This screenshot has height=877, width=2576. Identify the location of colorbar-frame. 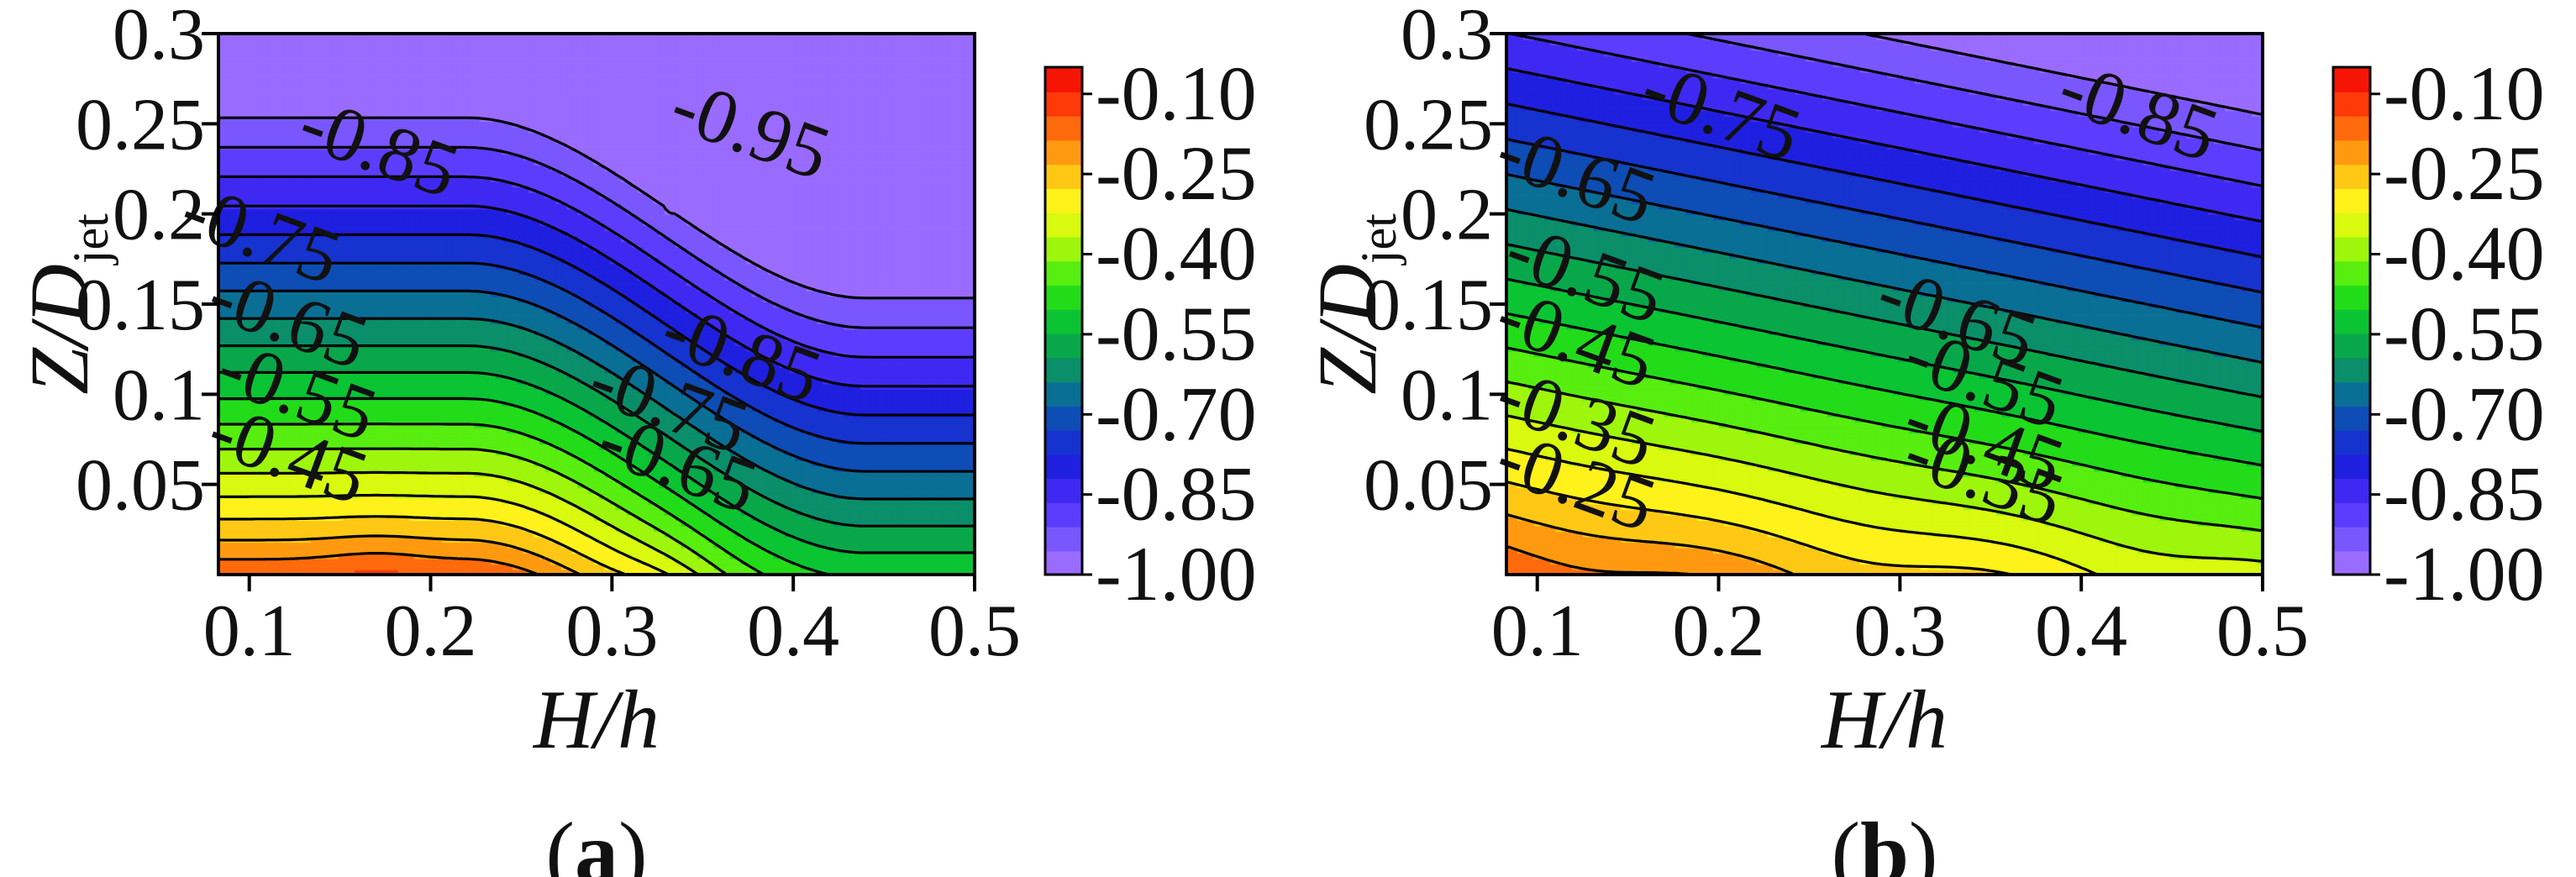
(2352, 321).